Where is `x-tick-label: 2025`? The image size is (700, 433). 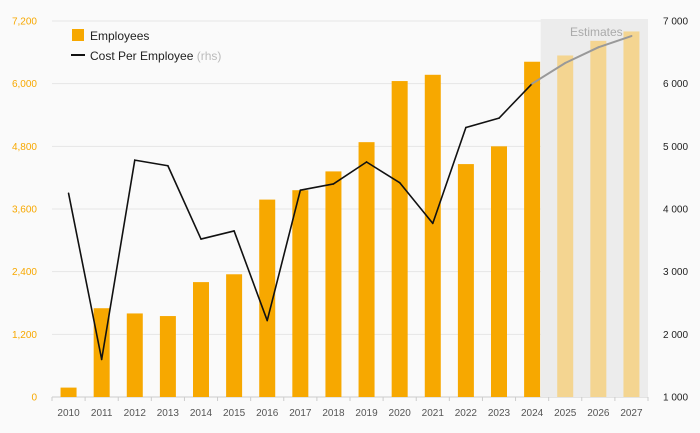 x-tick-label: 2025 is located at coordinates (565, 413).